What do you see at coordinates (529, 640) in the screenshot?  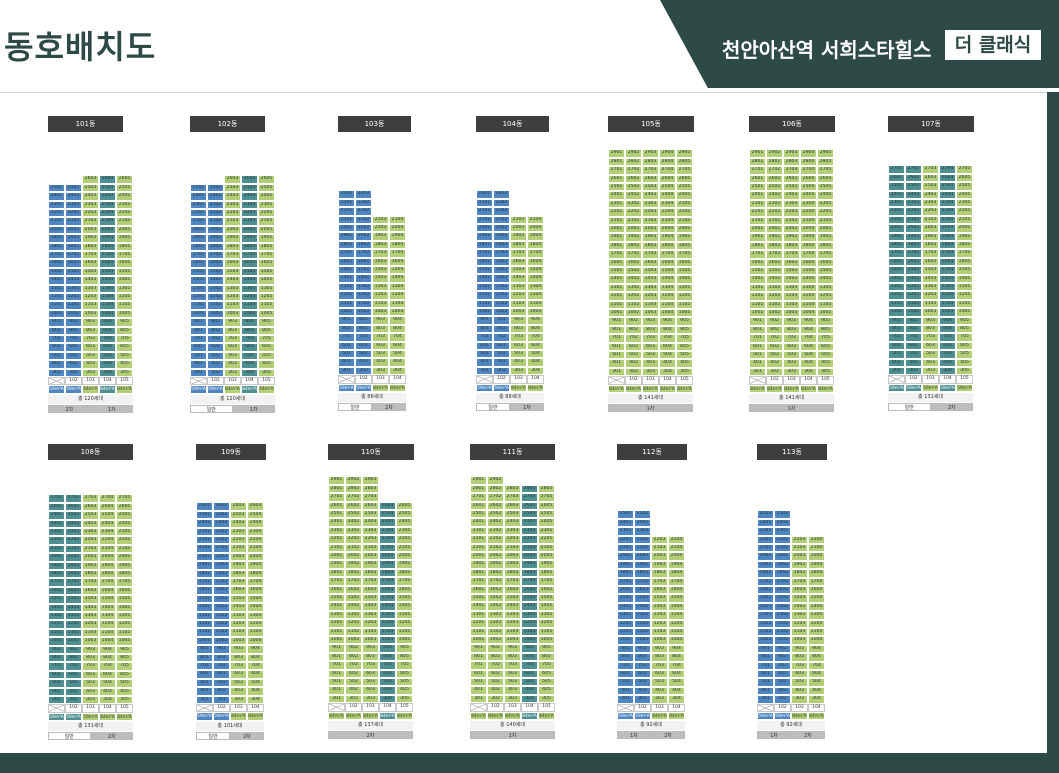 I see `unit-cell: 1004` at bounding box center [529, 640].